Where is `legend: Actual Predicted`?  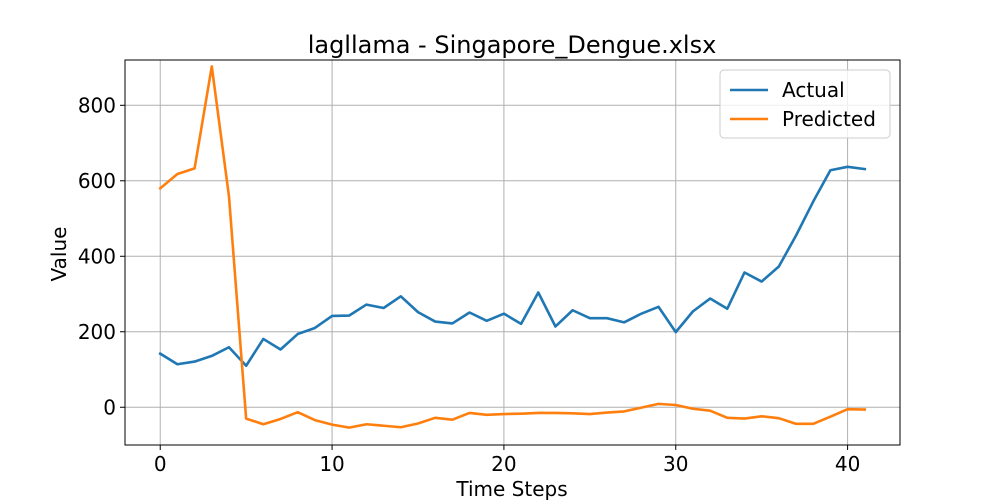 legend: Actual Predicted is located at coordinates (805, 104).